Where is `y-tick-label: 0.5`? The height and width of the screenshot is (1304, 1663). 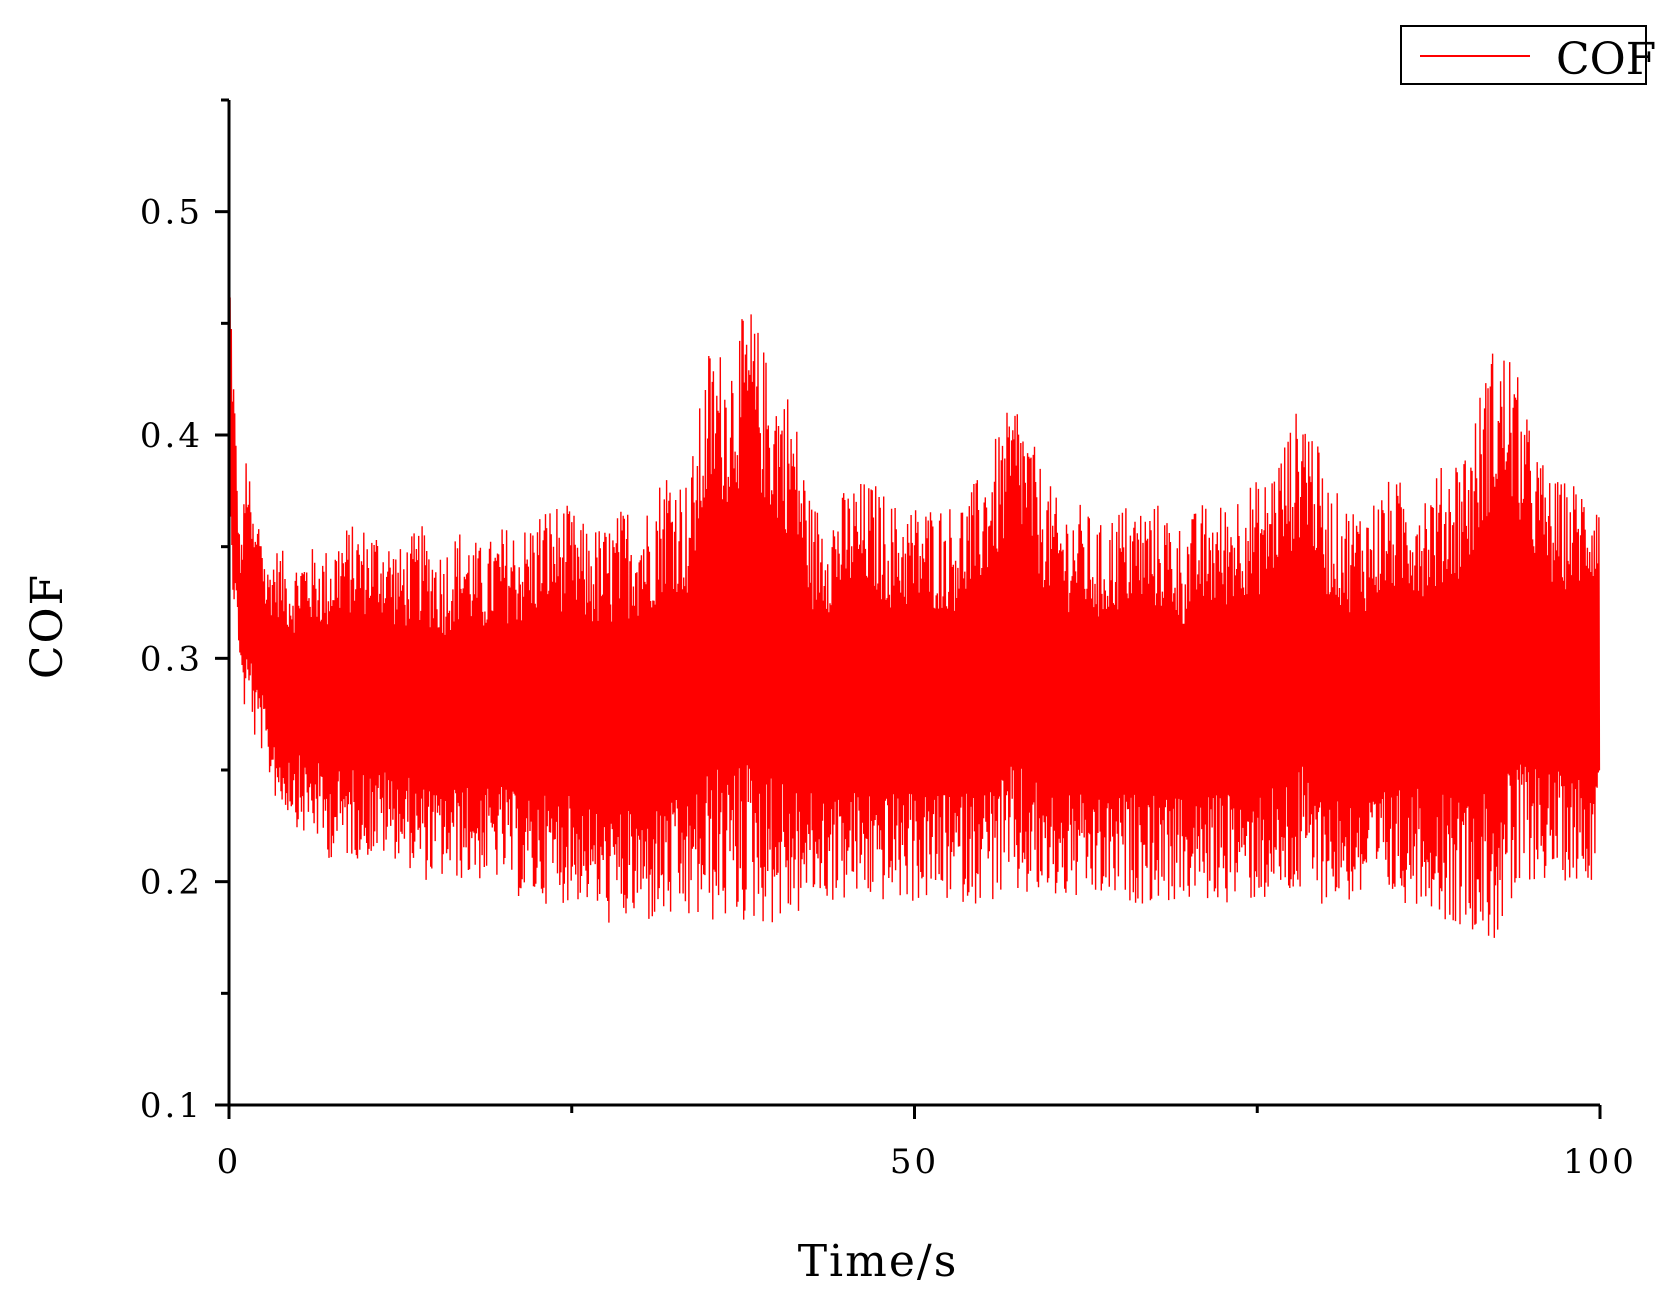
y-tick-label: 0.5 is located at coordinates (171, 213).